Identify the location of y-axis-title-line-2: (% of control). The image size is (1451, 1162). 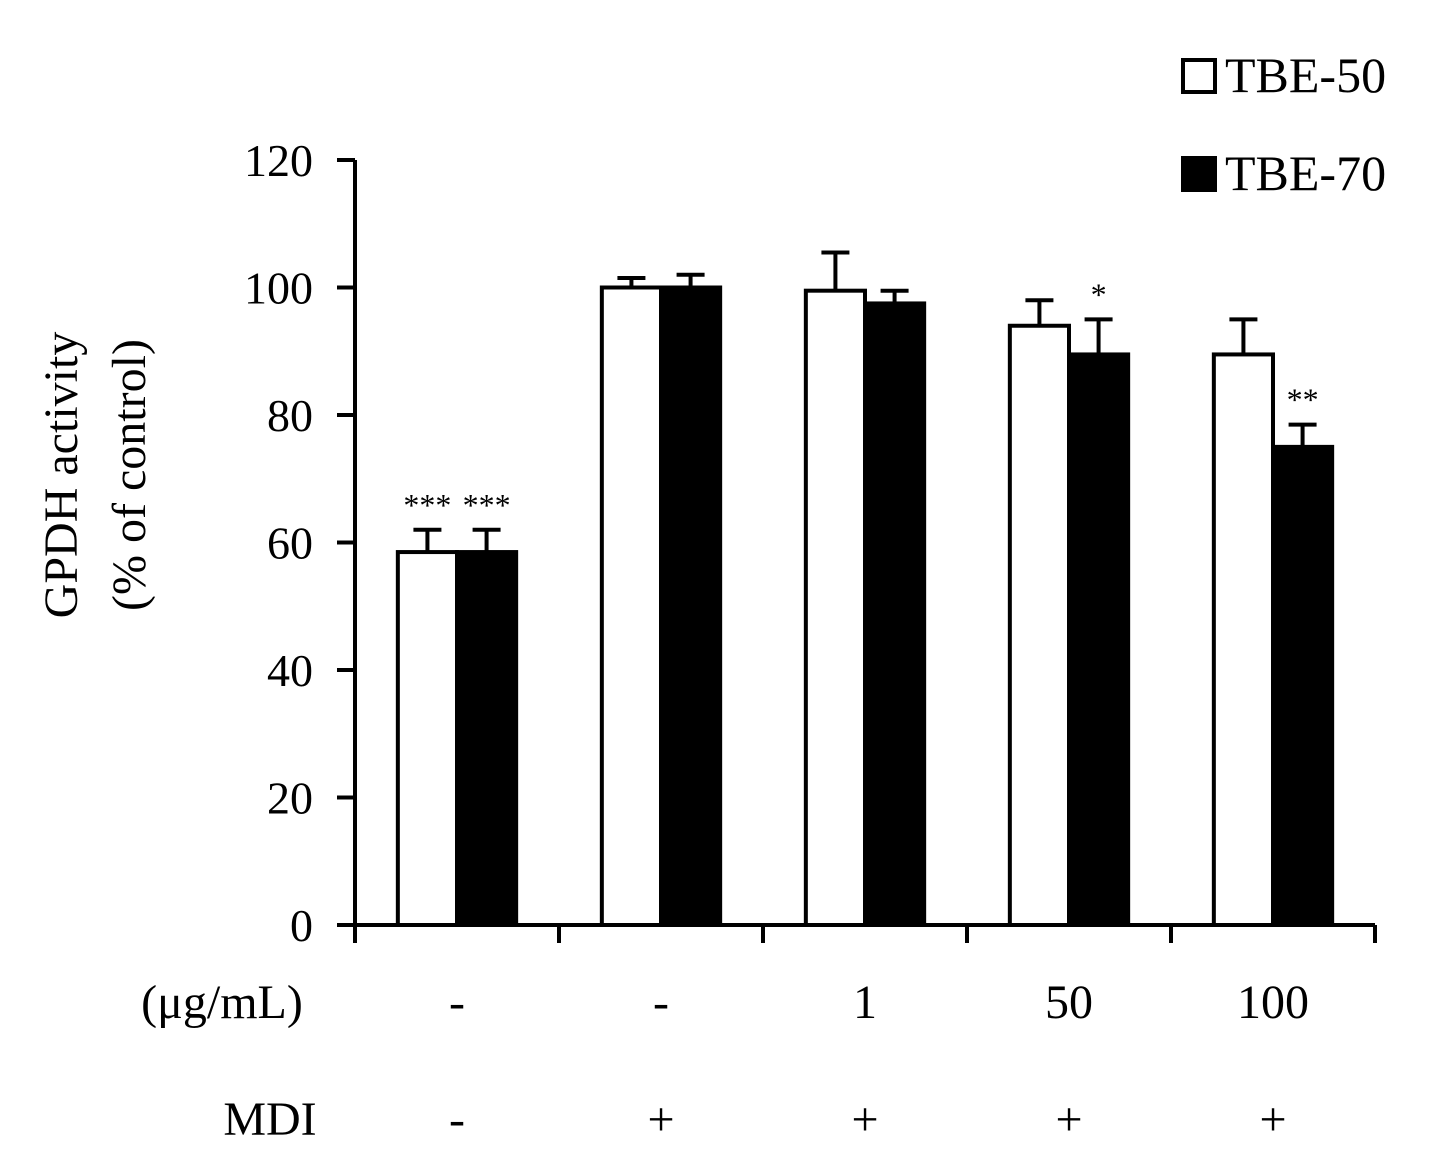
(129, 475).